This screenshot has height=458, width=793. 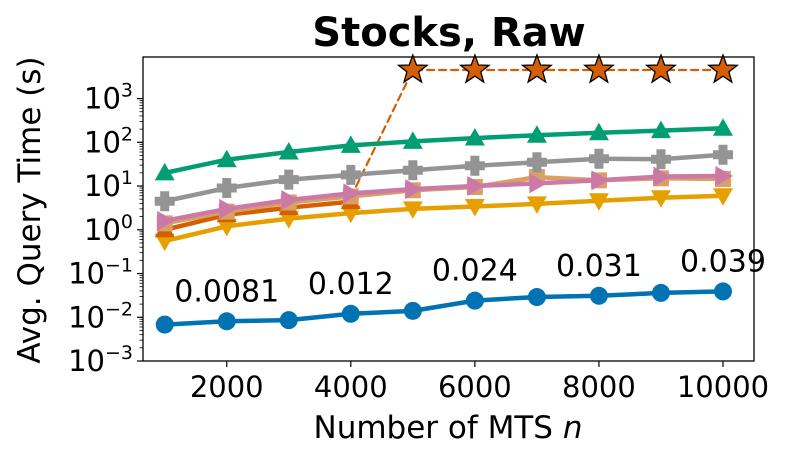 What do you see at coordinates (100, 316) in the screenshot?
I see `y-tick-label: 10⁻²` at bounding box center [100, 316].